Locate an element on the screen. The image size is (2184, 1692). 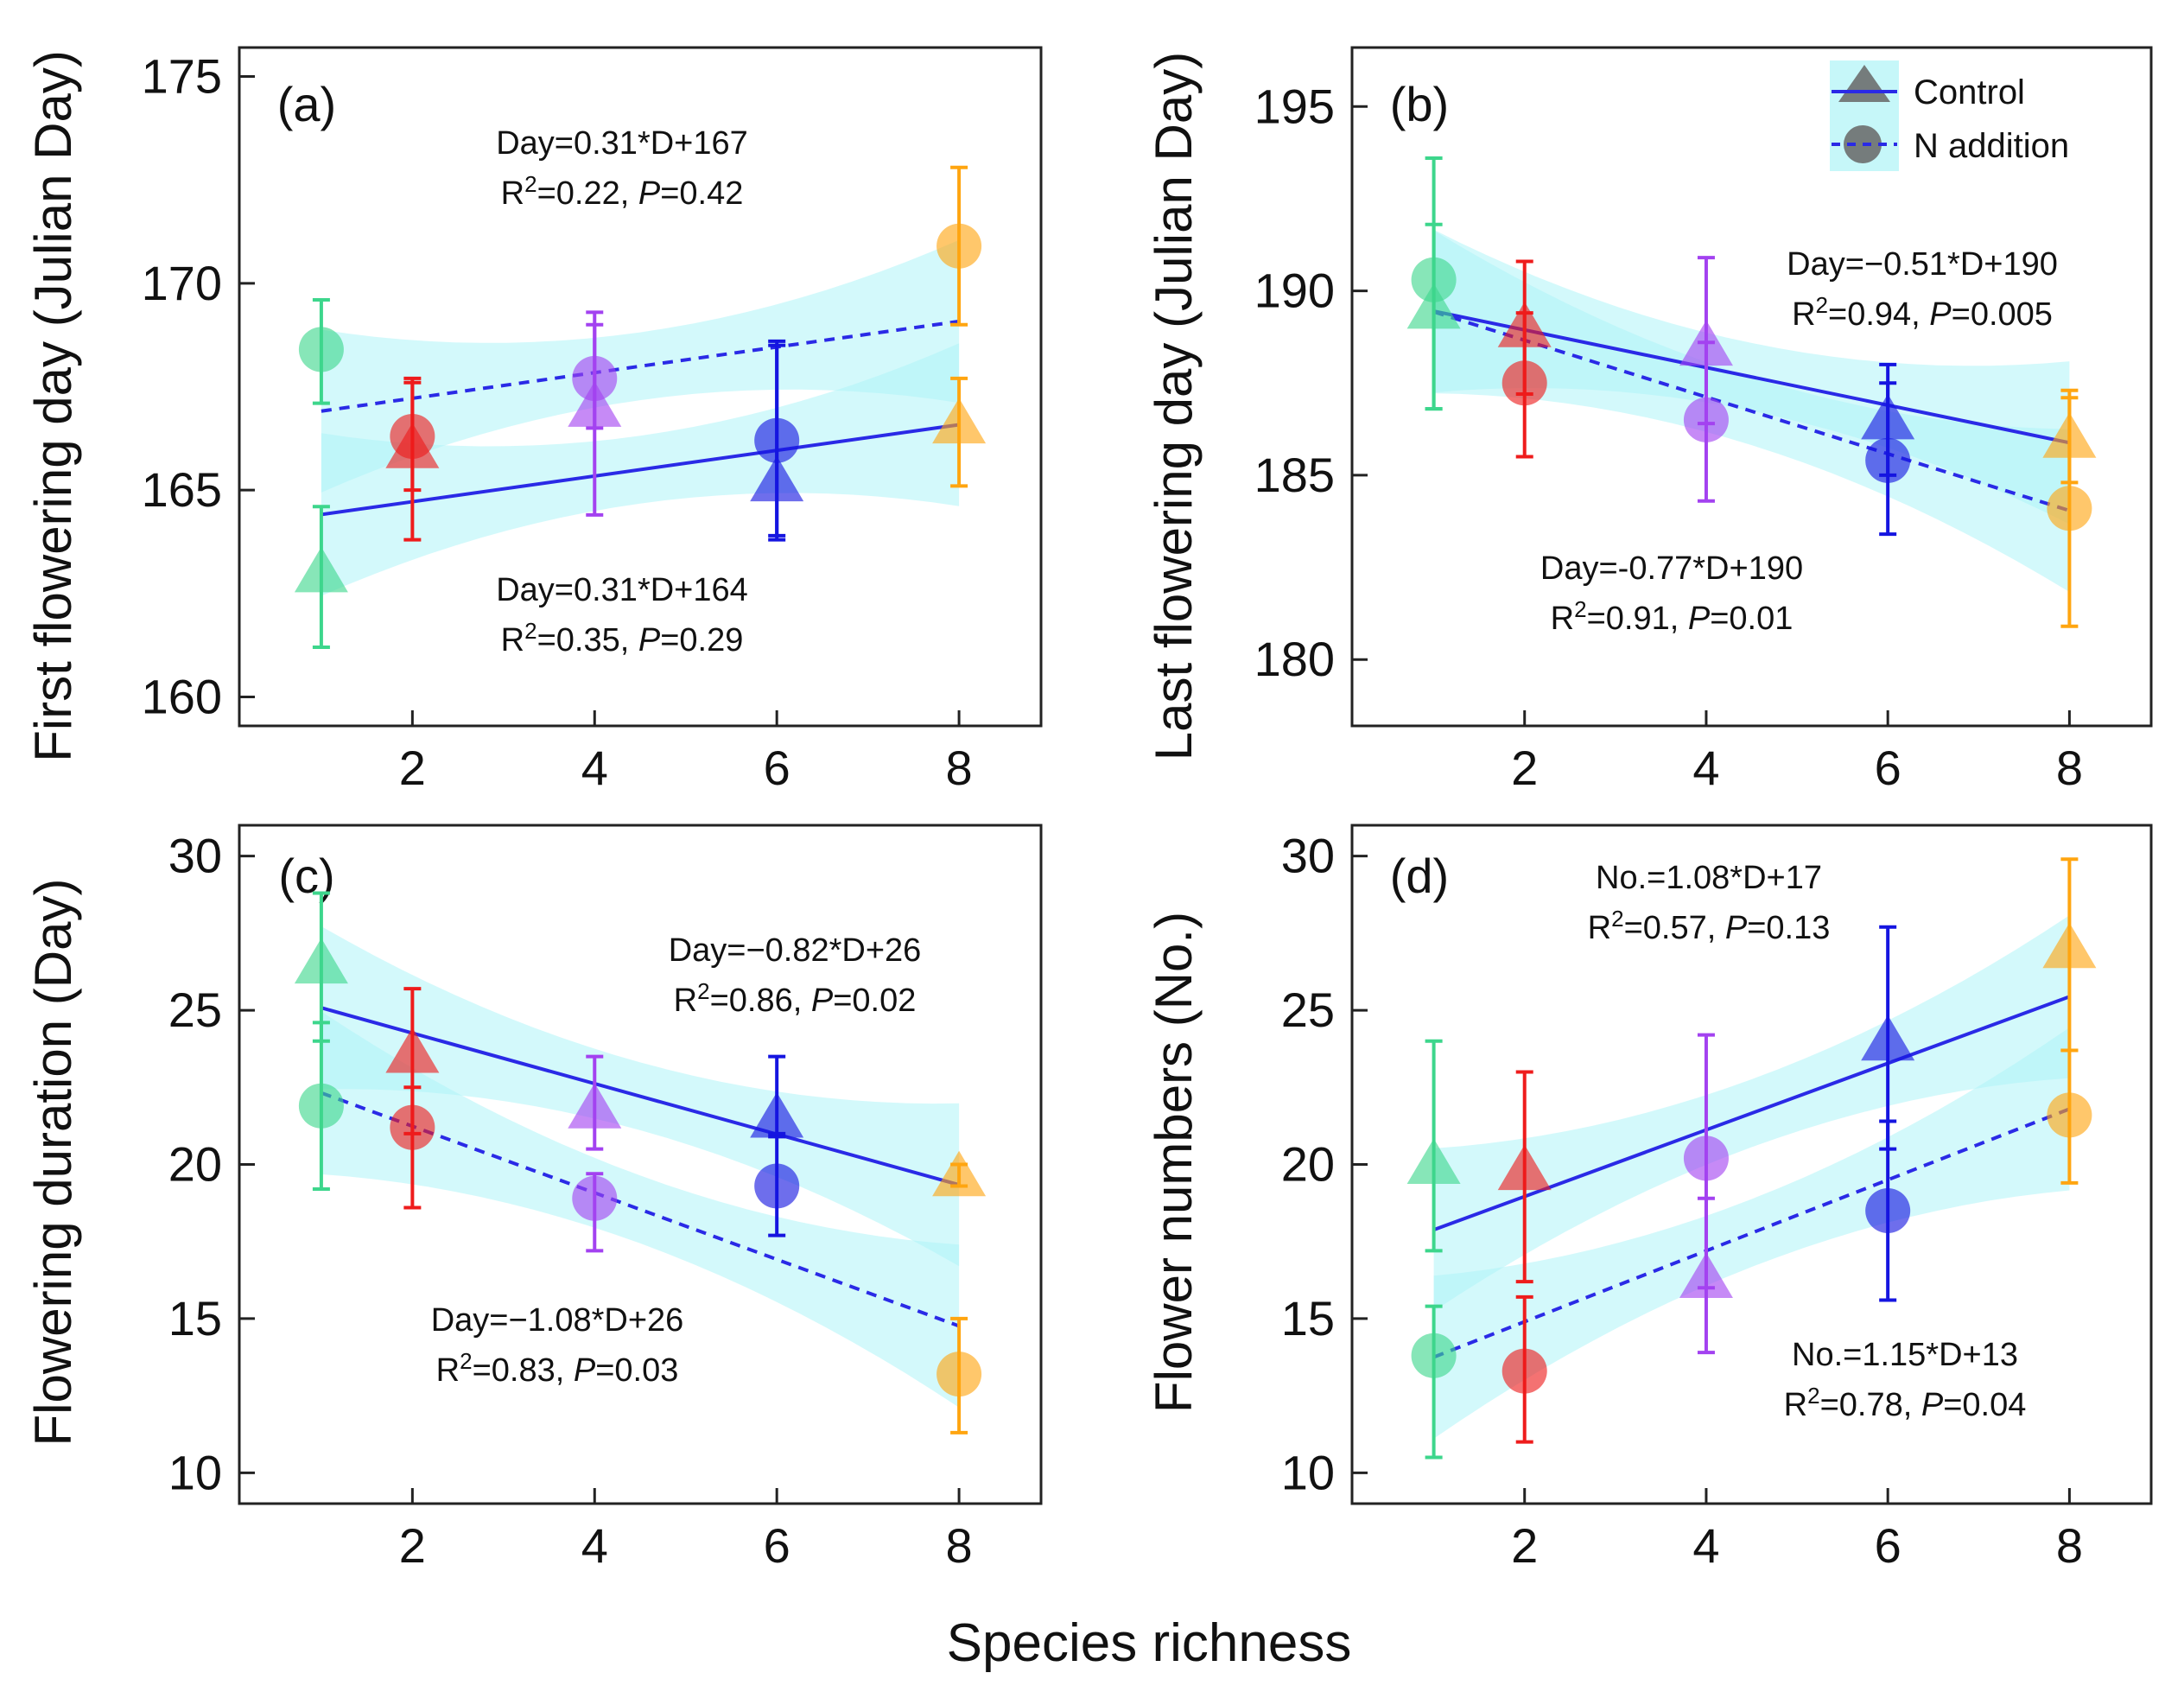
annotation-lower-stats: R2=0.35, P=0.29 is located at coordinates (623, 638).